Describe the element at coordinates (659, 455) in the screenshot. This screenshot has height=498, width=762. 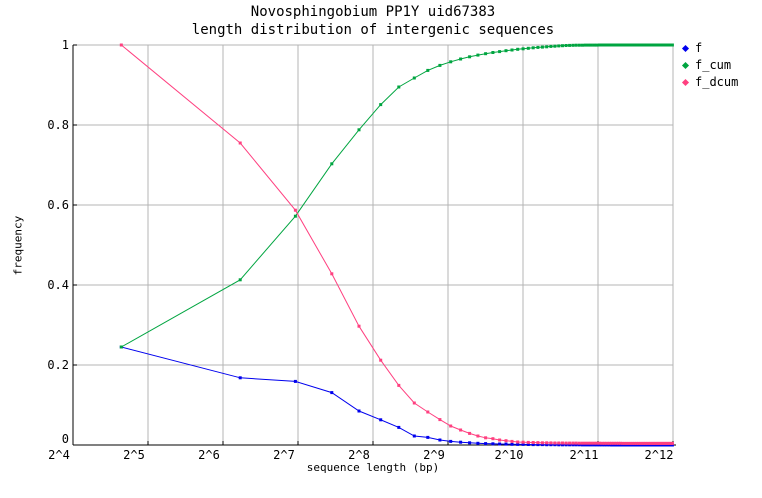
I see `x-tick-label: 2^12` at that location.